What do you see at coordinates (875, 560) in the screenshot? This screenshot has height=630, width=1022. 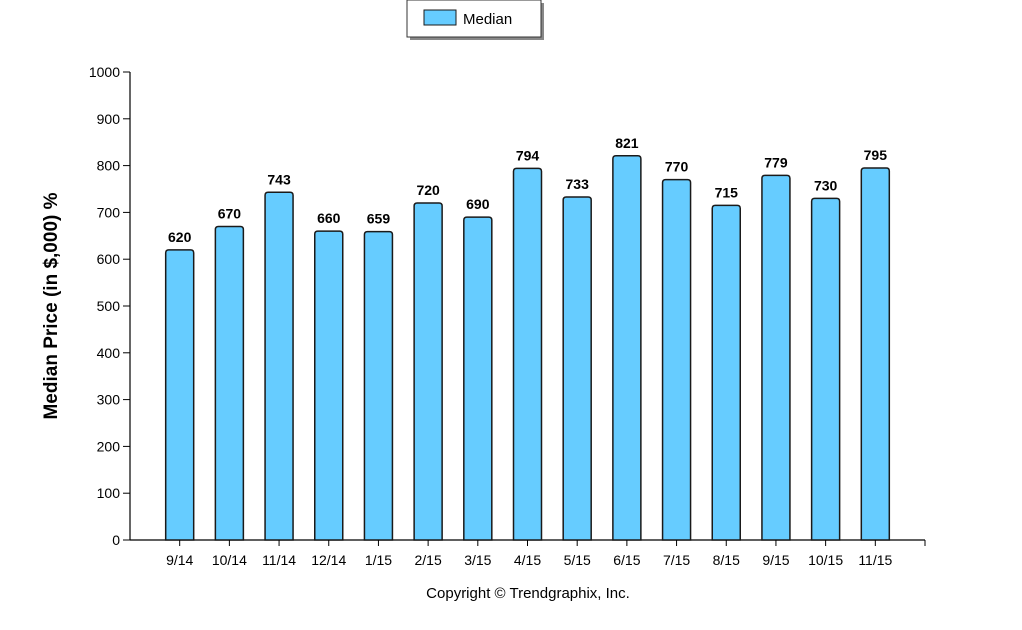 I see `x-tick-label: 11/15` at bounding box center [875, 560].